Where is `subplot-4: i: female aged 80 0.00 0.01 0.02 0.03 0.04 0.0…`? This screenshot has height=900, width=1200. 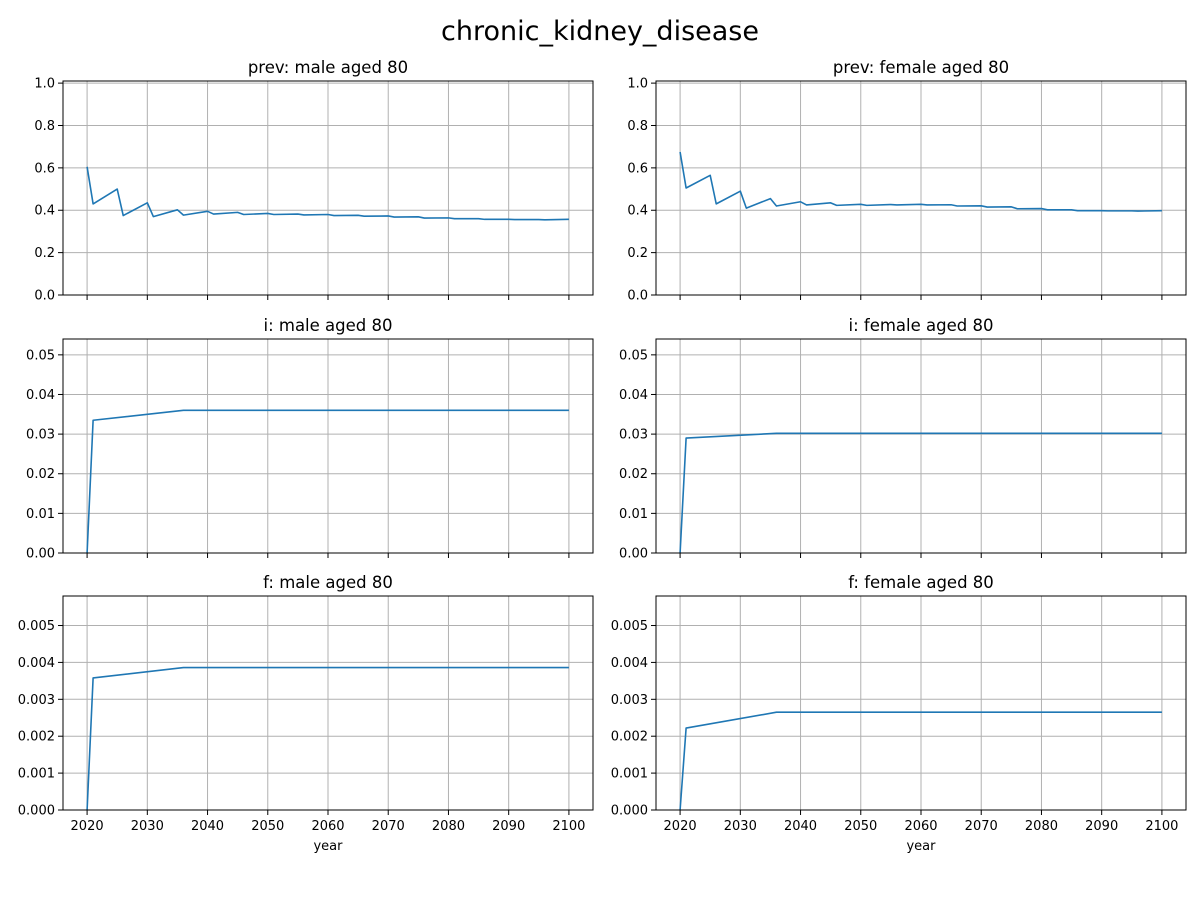
subplot-4: i: female aged 80 0.00 0.01 0.02 0.03 0.04 0.0… is located at coordinates (903, 439).